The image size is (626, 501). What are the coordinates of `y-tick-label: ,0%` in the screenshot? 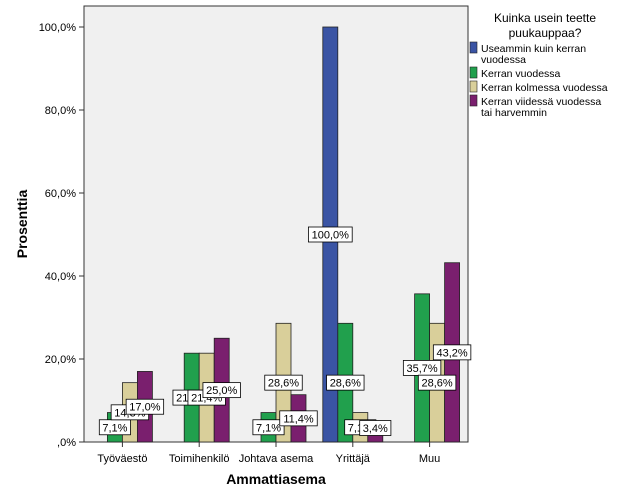 It's located at (66, 443).